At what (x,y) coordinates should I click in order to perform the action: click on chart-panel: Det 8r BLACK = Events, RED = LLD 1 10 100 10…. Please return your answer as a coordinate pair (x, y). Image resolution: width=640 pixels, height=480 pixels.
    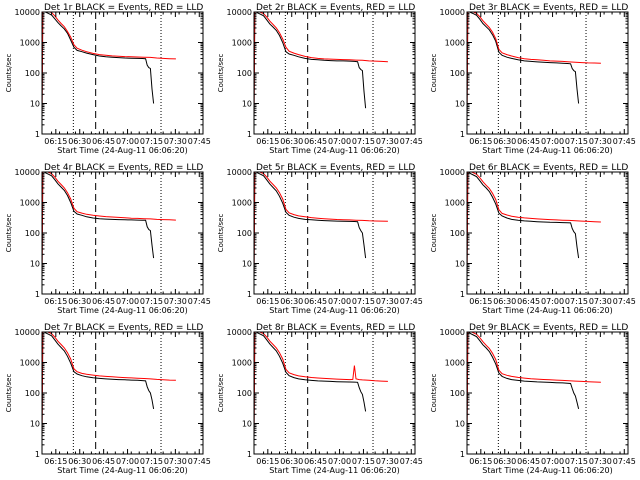
    Looking at the image, I should click on (320, 399).